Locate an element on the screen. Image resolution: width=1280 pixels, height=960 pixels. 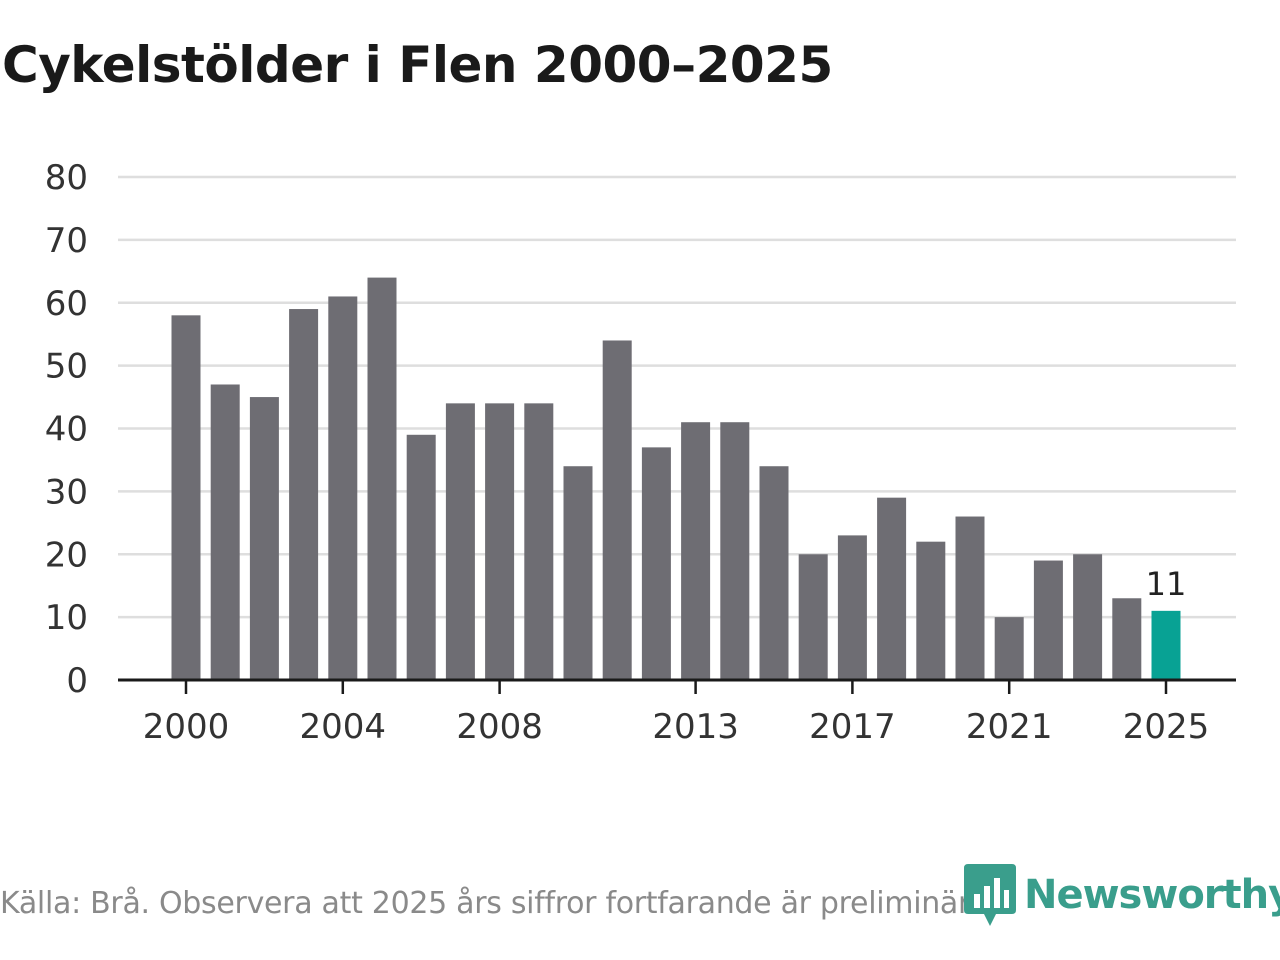
x-tick-label: 2025 is located at coordinates (1166, 727).